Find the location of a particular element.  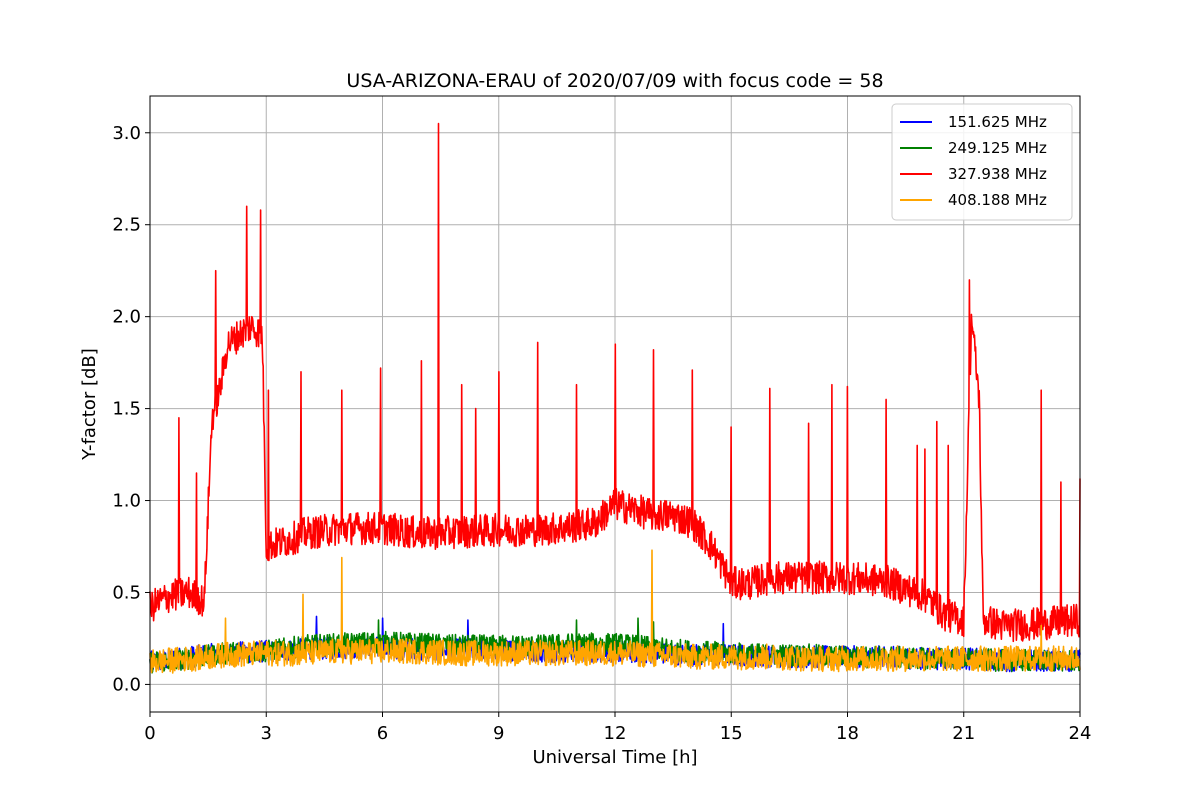

legend-entry-3: 327.938 MHz is located at coordinates (997, 174).